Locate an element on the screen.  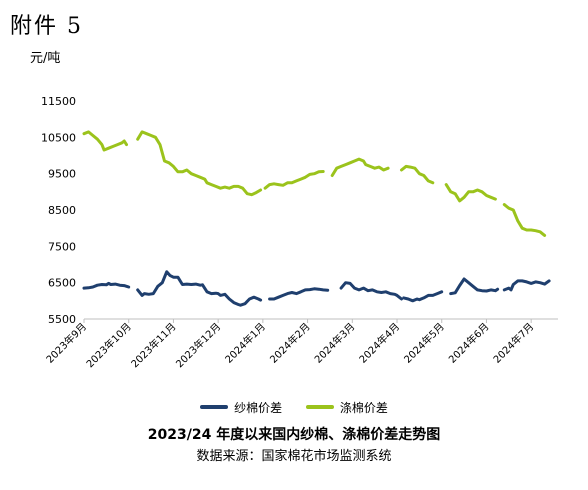
y-tick-label: 11500 is located at coordinates (58, 101).